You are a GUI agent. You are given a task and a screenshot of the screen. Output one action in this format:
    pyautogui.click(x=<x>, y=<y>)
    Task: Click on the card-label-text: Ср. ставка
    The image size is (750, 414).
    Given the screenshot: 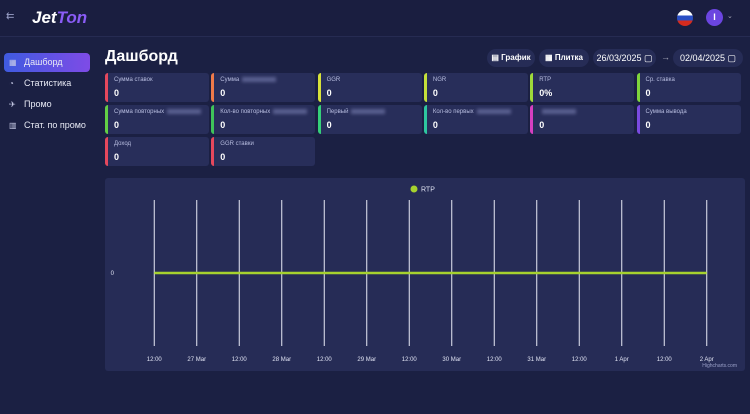 What is the action you would take?
    pyautogui.click(x=660, y=80)
    